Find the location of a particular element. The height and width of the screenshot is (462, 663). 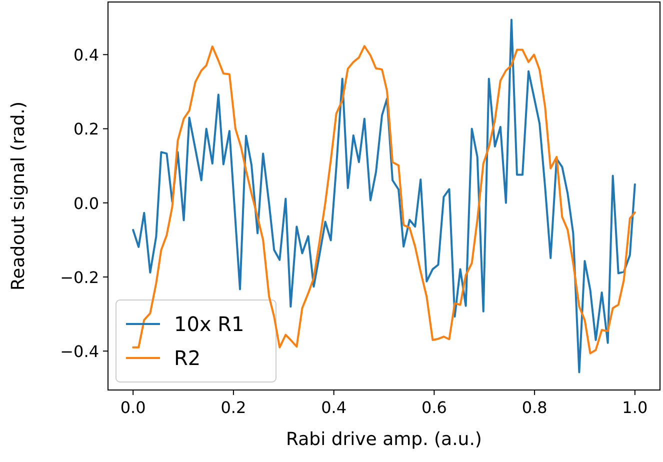

y-tick-label: −0.4 is located at coordinates (79, 352).